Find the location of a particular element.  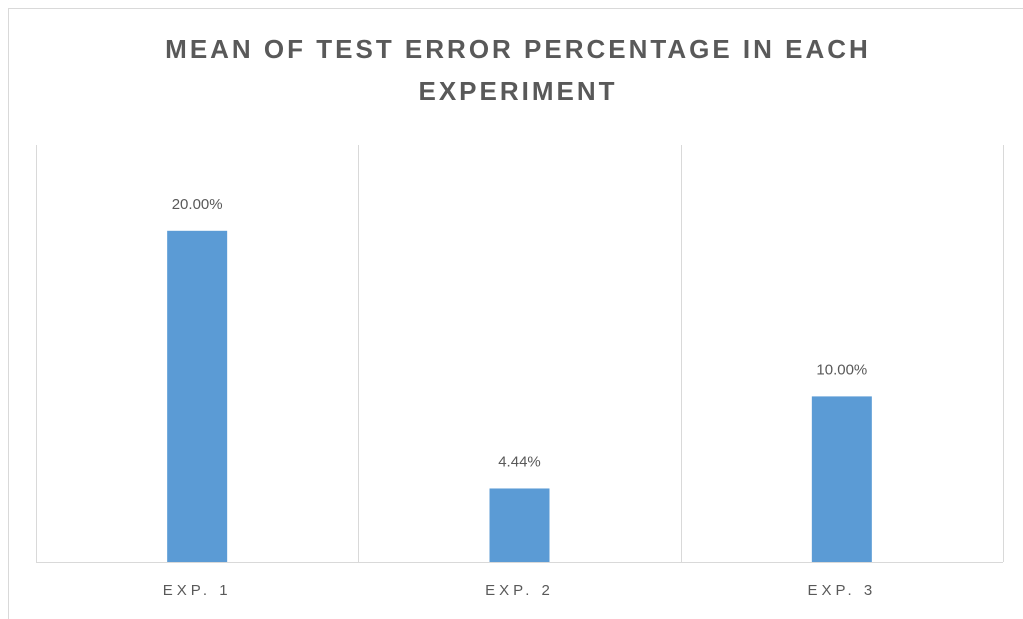

data-label: 20.00% is located at coordinates (197, 204).